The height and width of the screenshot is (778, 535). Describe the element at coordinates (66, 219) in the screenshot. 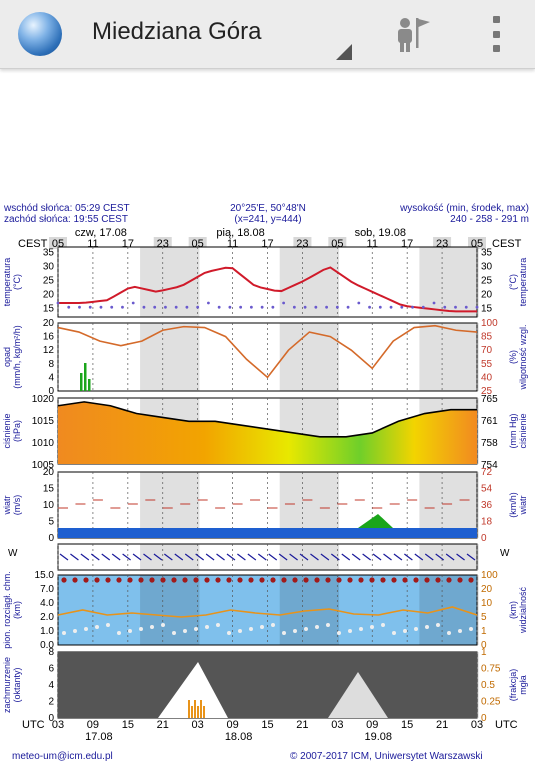

I see `sunset-text: zachód słońca: 19:55 CEST` at that location.